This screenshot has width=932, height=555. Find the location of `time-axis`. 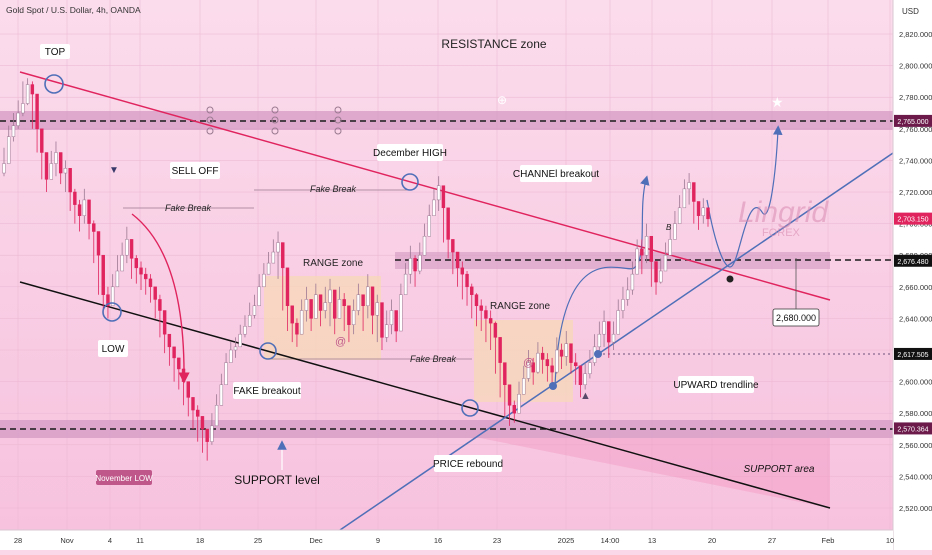

time-axis is located at coordinates (446, 540).